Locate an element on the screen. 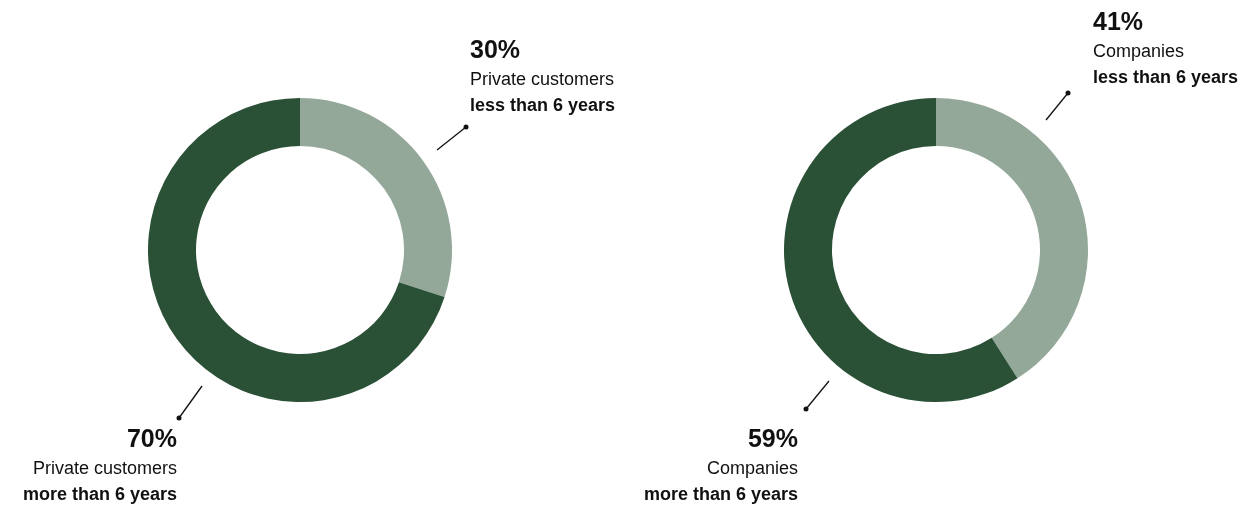 The height and width of the screenshot is (506, 1244). data-label: 59% is located at coordinates (772, 438).